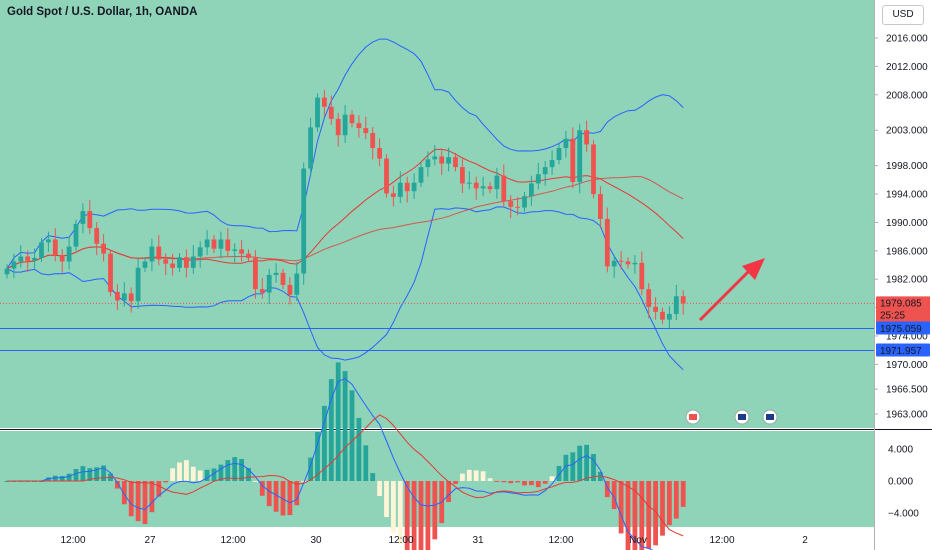 This screenshot has width=932, height=550. Describe the element at coordinates (907, 195) in the screenshot. I see `y-tick-label: 1994.000` at that location.